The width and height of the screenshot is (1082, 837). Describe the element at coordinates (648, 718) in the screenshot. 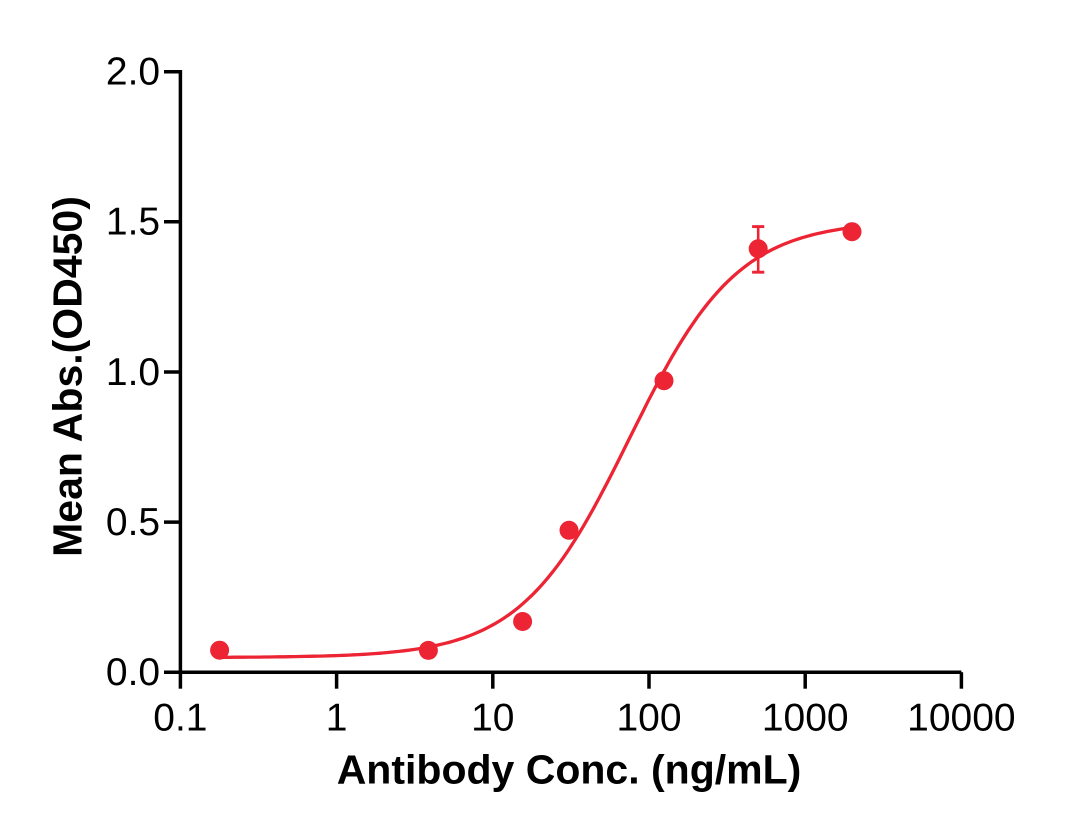

I see `svg-text: 100` at that location.